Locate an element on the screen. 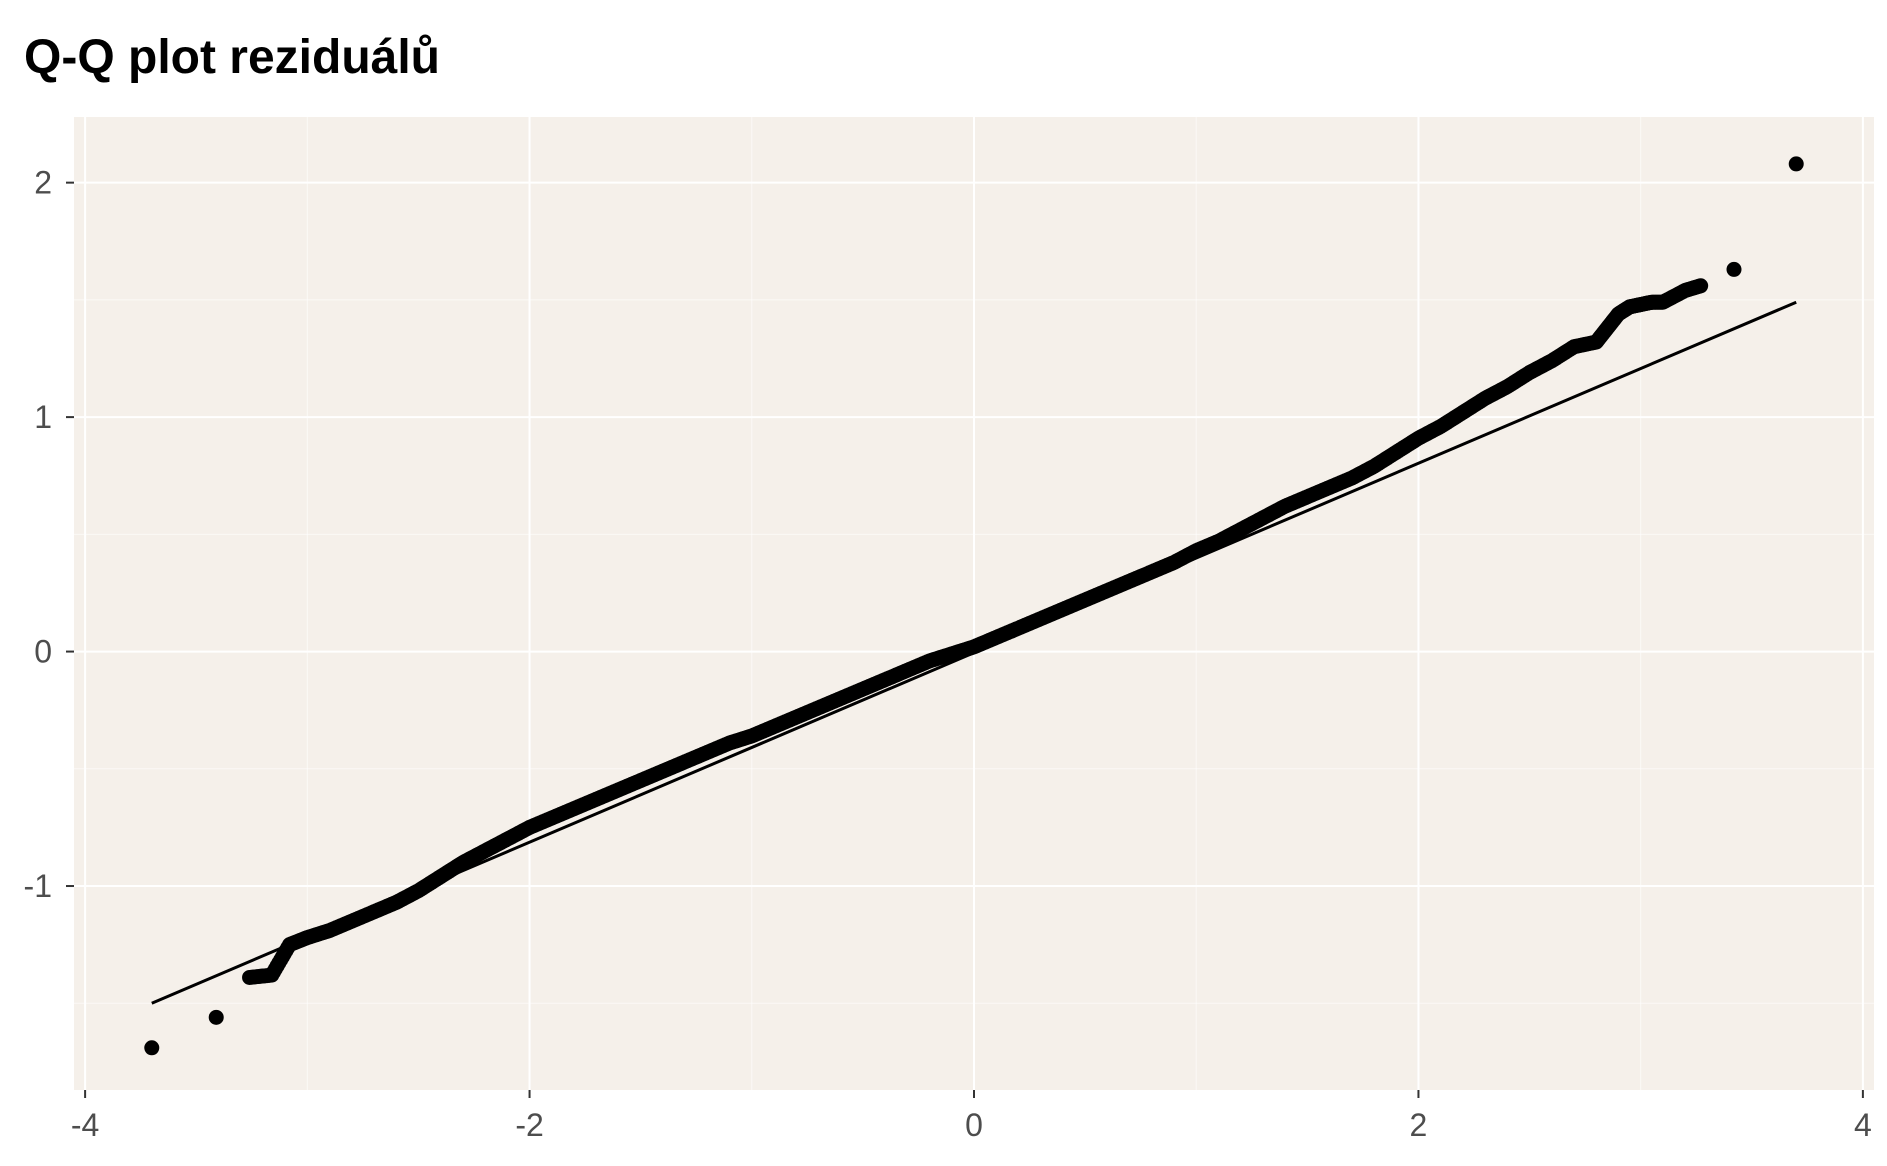  x-tick-label: -4 is located at coordinates (85, 1125).